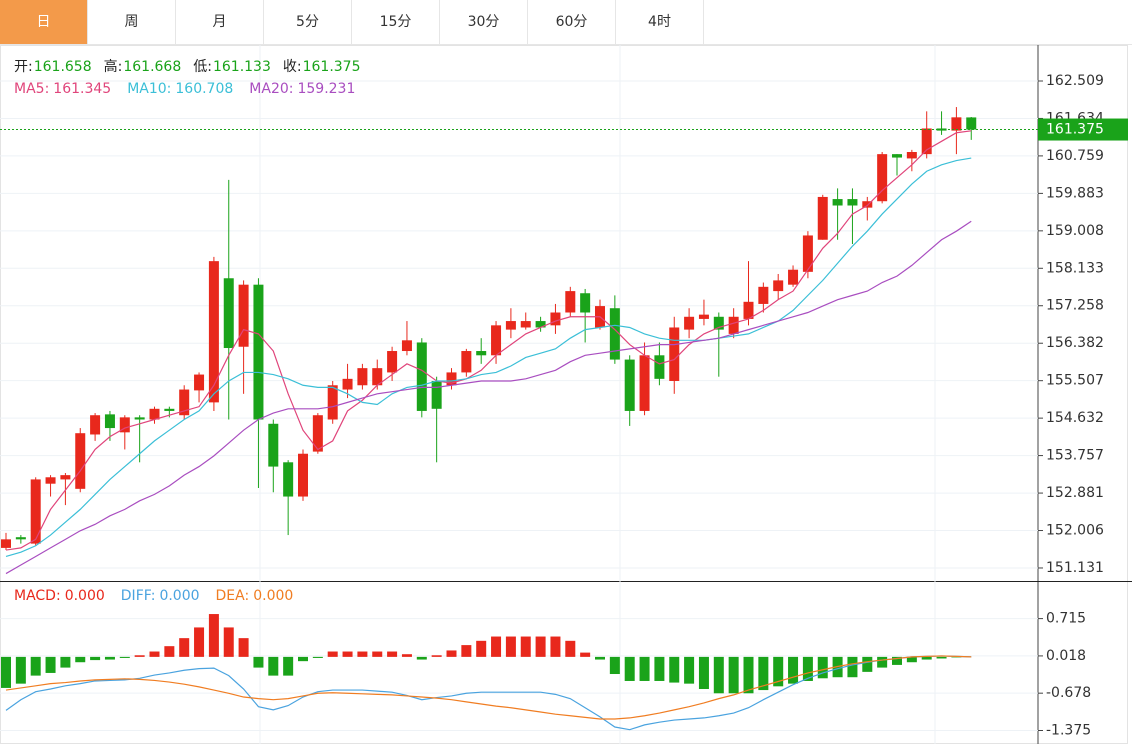 The height and width of the screenshot is (745, 1132). I want to click on y-tick-label: 153.757, so click(1075, 456).